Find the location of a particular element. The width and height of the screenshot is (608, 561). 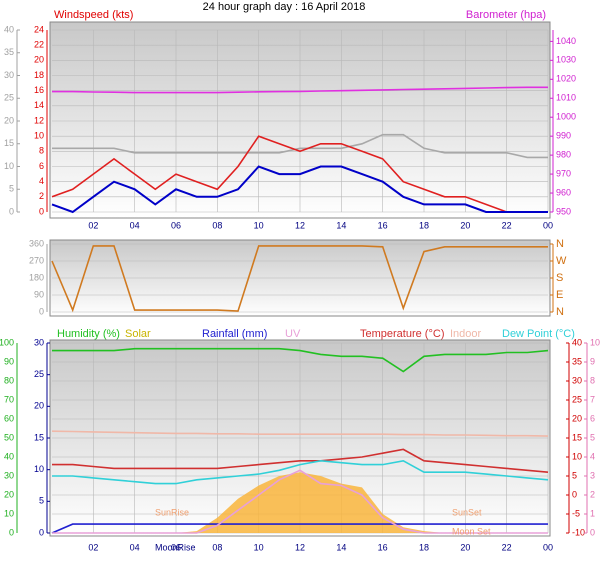

tick-label: 70 is located at coordinates (9, 399).